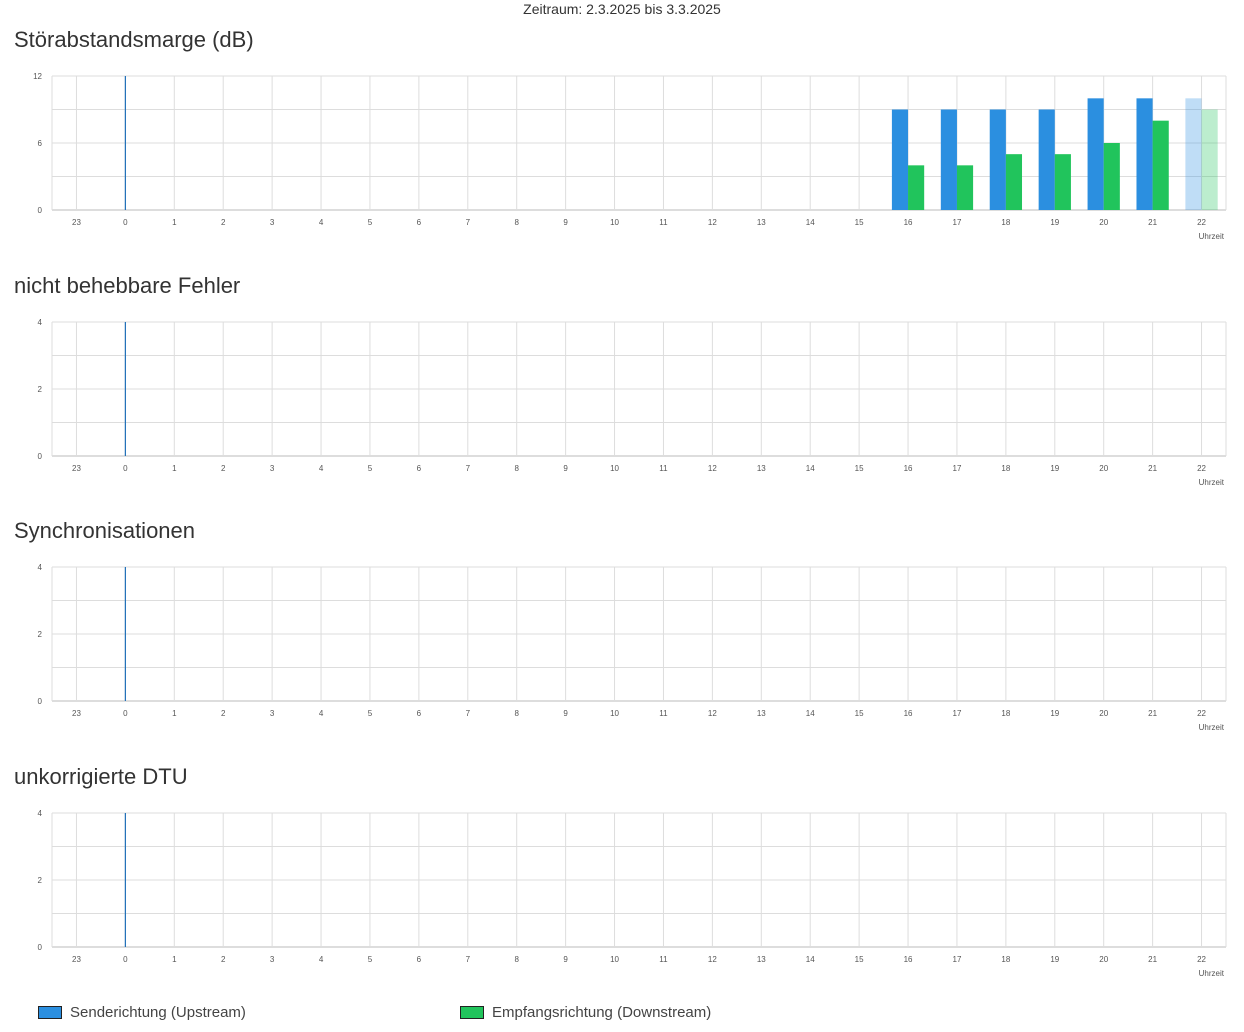 The width and height of the screenshot is (1244, 1032). What do you see at coordinates (50, 1012) in the screenshot?
I see `upstream-swatch` at bounding box center [50, 1012].